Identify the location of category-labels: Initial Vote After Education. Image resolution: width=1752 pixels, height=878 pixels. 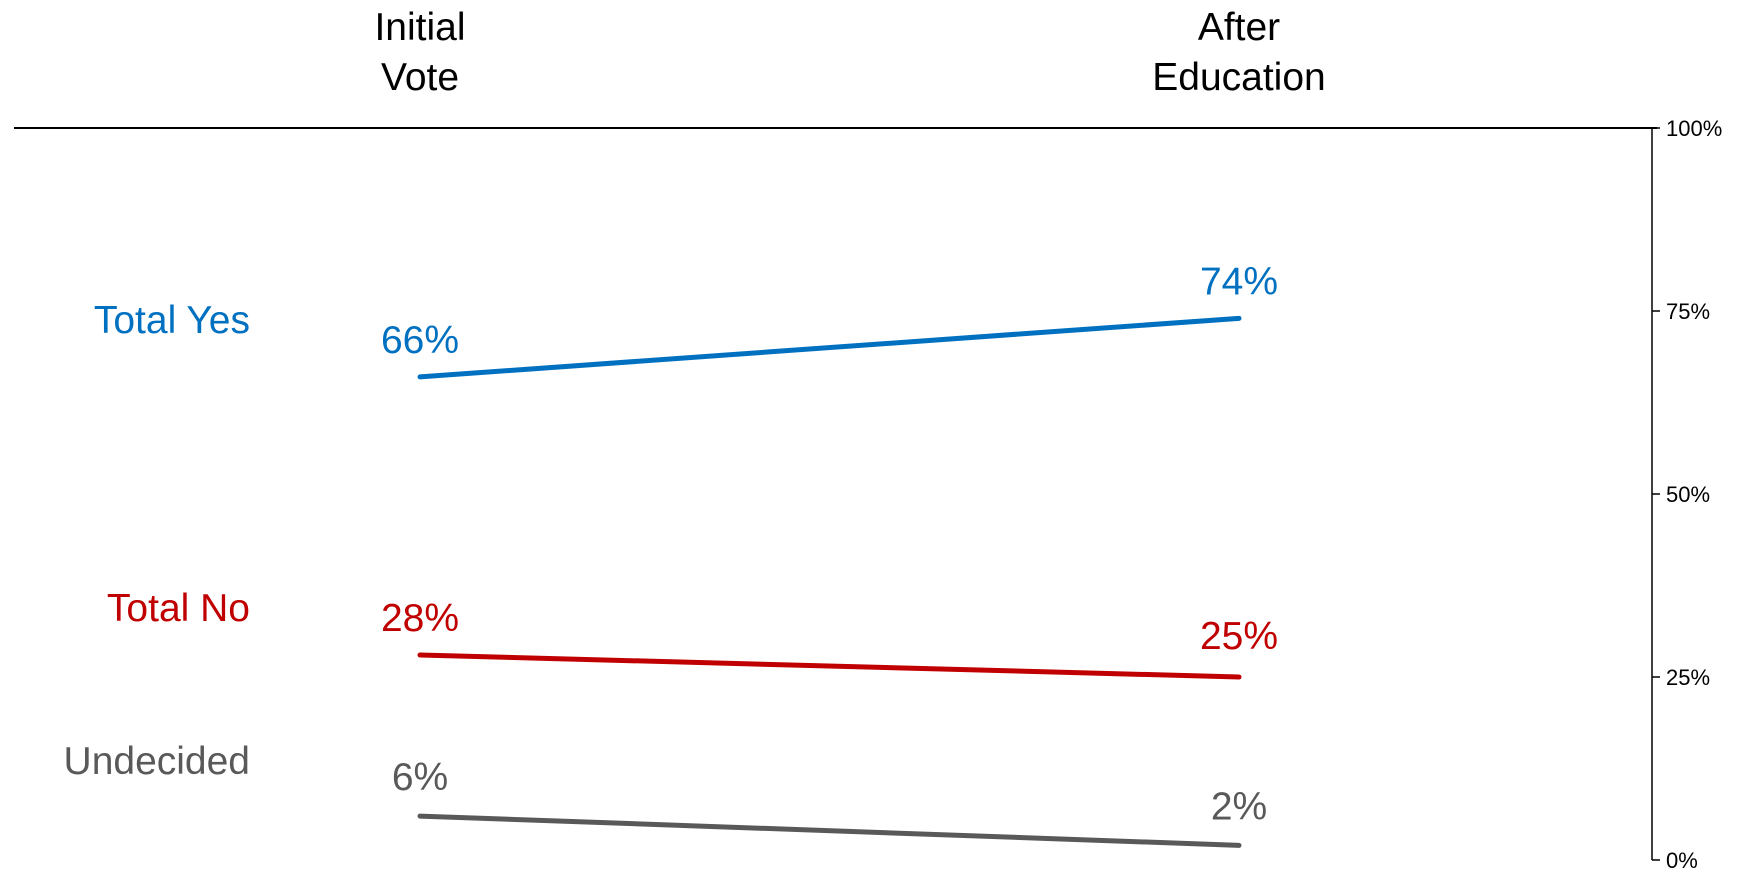
(849, 52).